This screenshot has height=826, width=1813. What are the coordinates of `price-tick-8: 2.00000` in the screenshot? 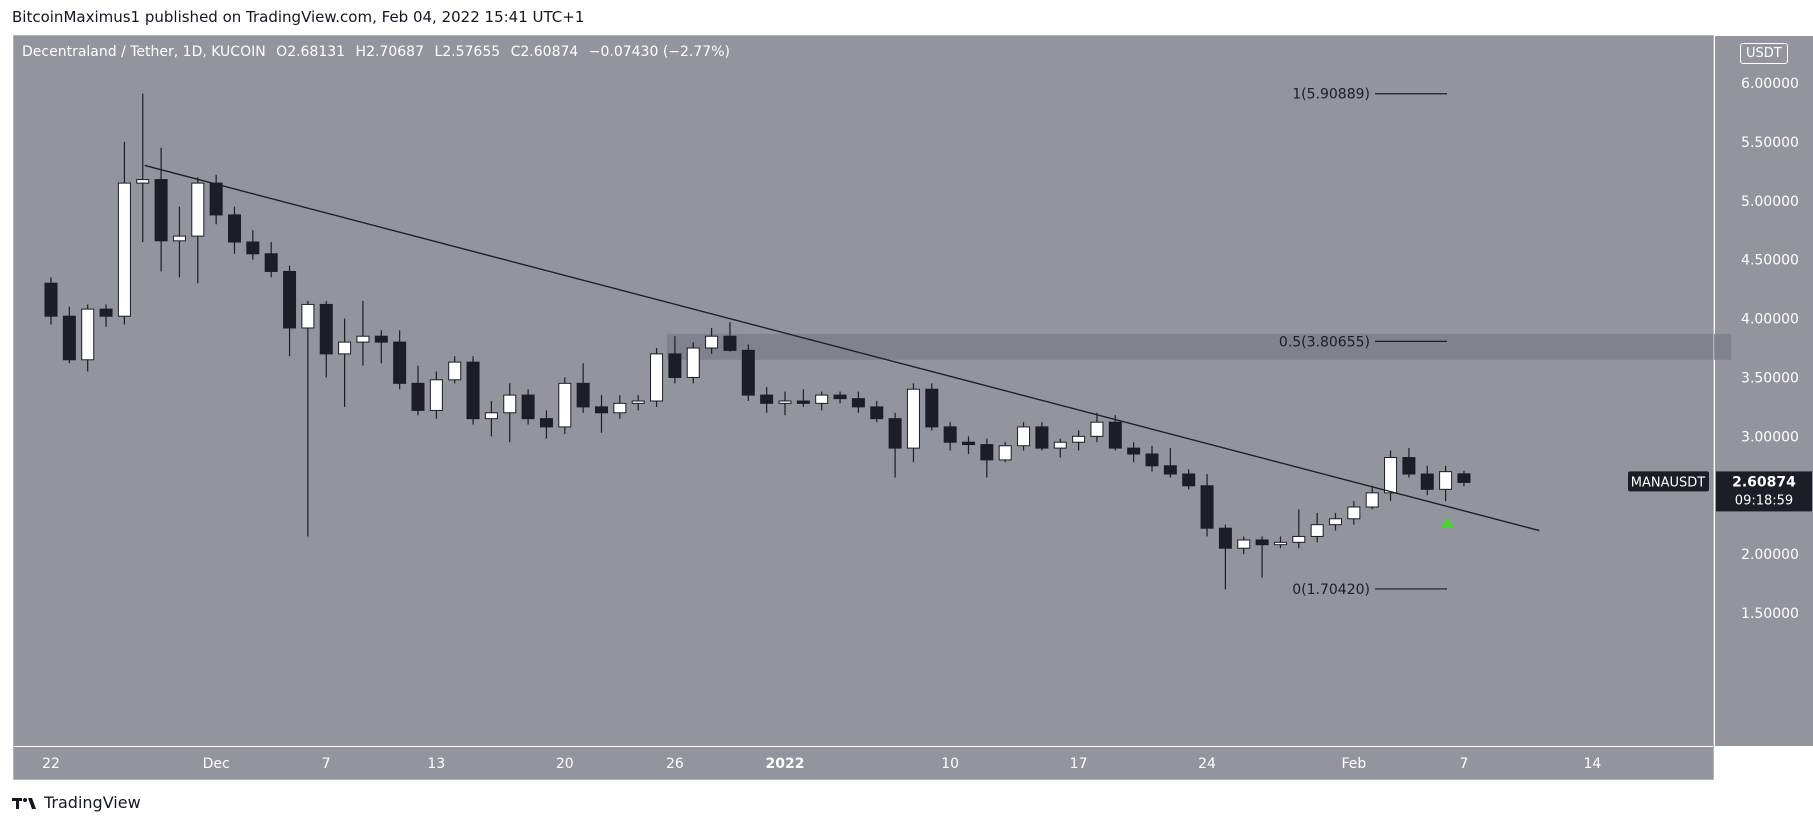 It's located at (1770, 555).